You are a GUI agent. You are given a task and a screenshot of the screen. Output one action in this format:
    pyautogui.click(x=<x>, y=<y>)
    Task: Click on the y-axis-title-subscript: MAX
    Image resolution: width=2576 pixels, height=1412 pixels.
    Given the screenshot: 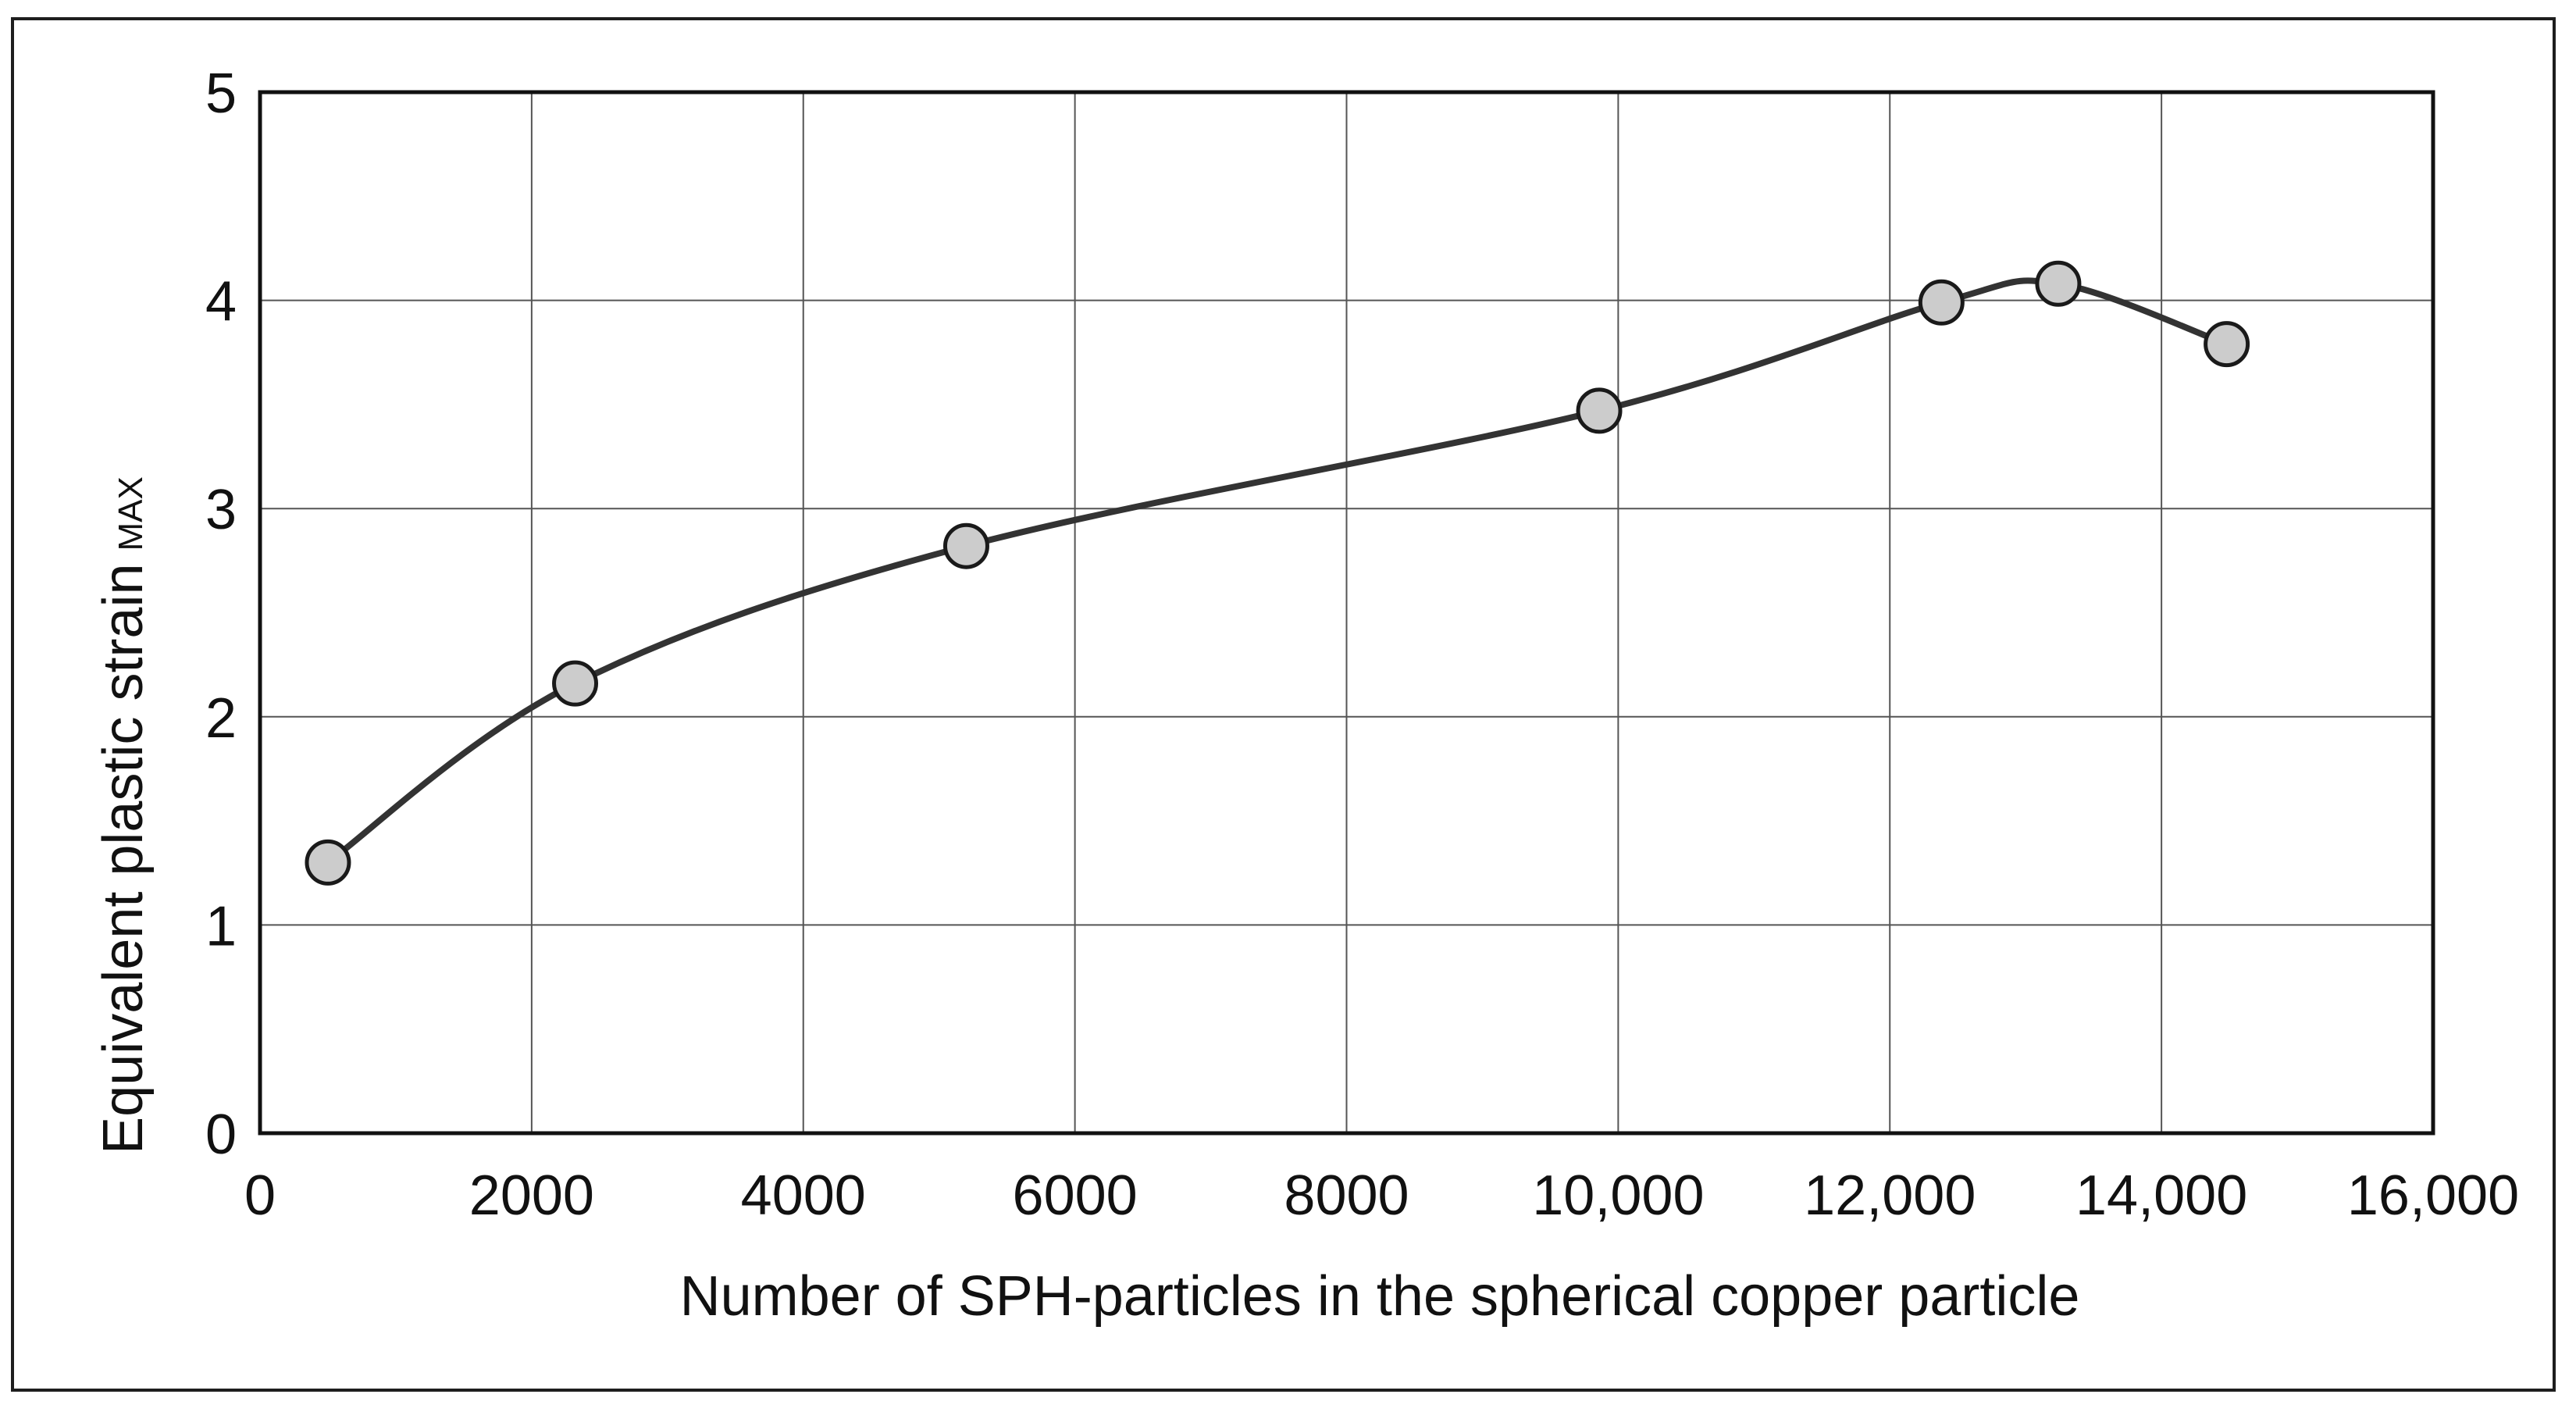 What is the action you would take?
    pyautogui.click(x=131, y=513)
    